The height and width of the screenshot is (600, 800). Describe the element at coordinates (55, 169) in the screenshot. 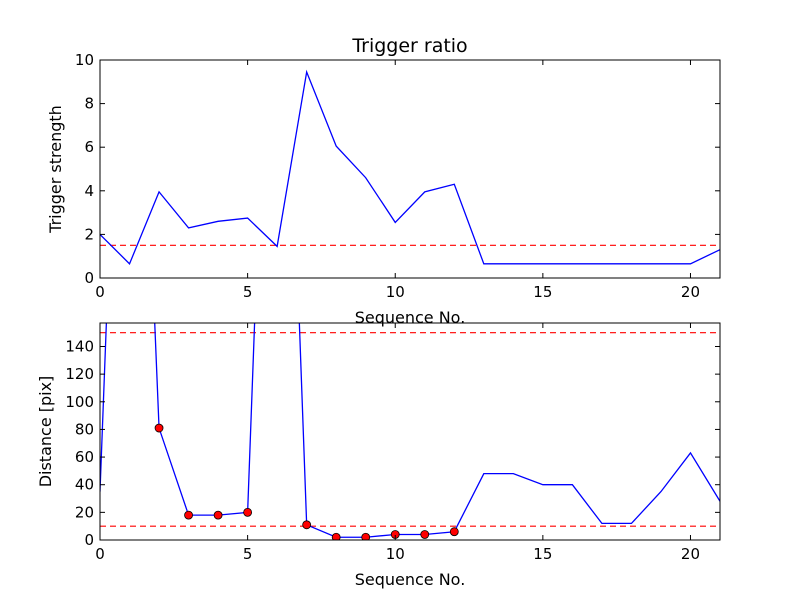

I see `y-axis-label: Trigger strength` at that location.